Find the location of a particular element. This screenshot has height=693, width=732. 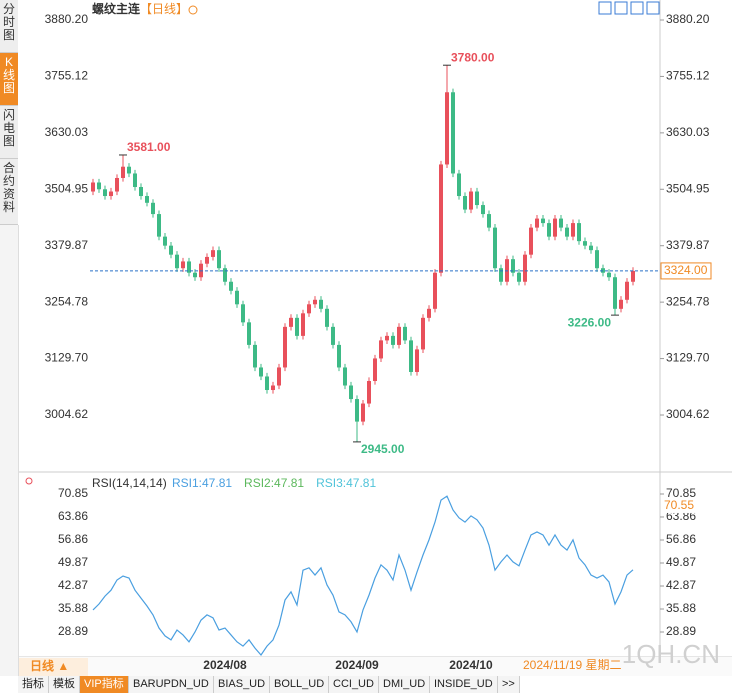

symbol: 螺纹主连 is located at coordinates (116, 8).